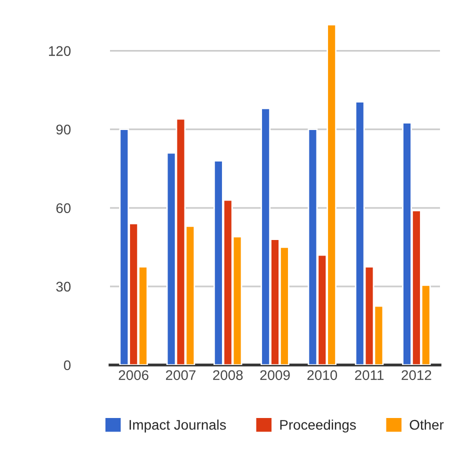  Describe the element at coordinates (427, 425) in the screenshot. I see `legend-label: Other` at that location.